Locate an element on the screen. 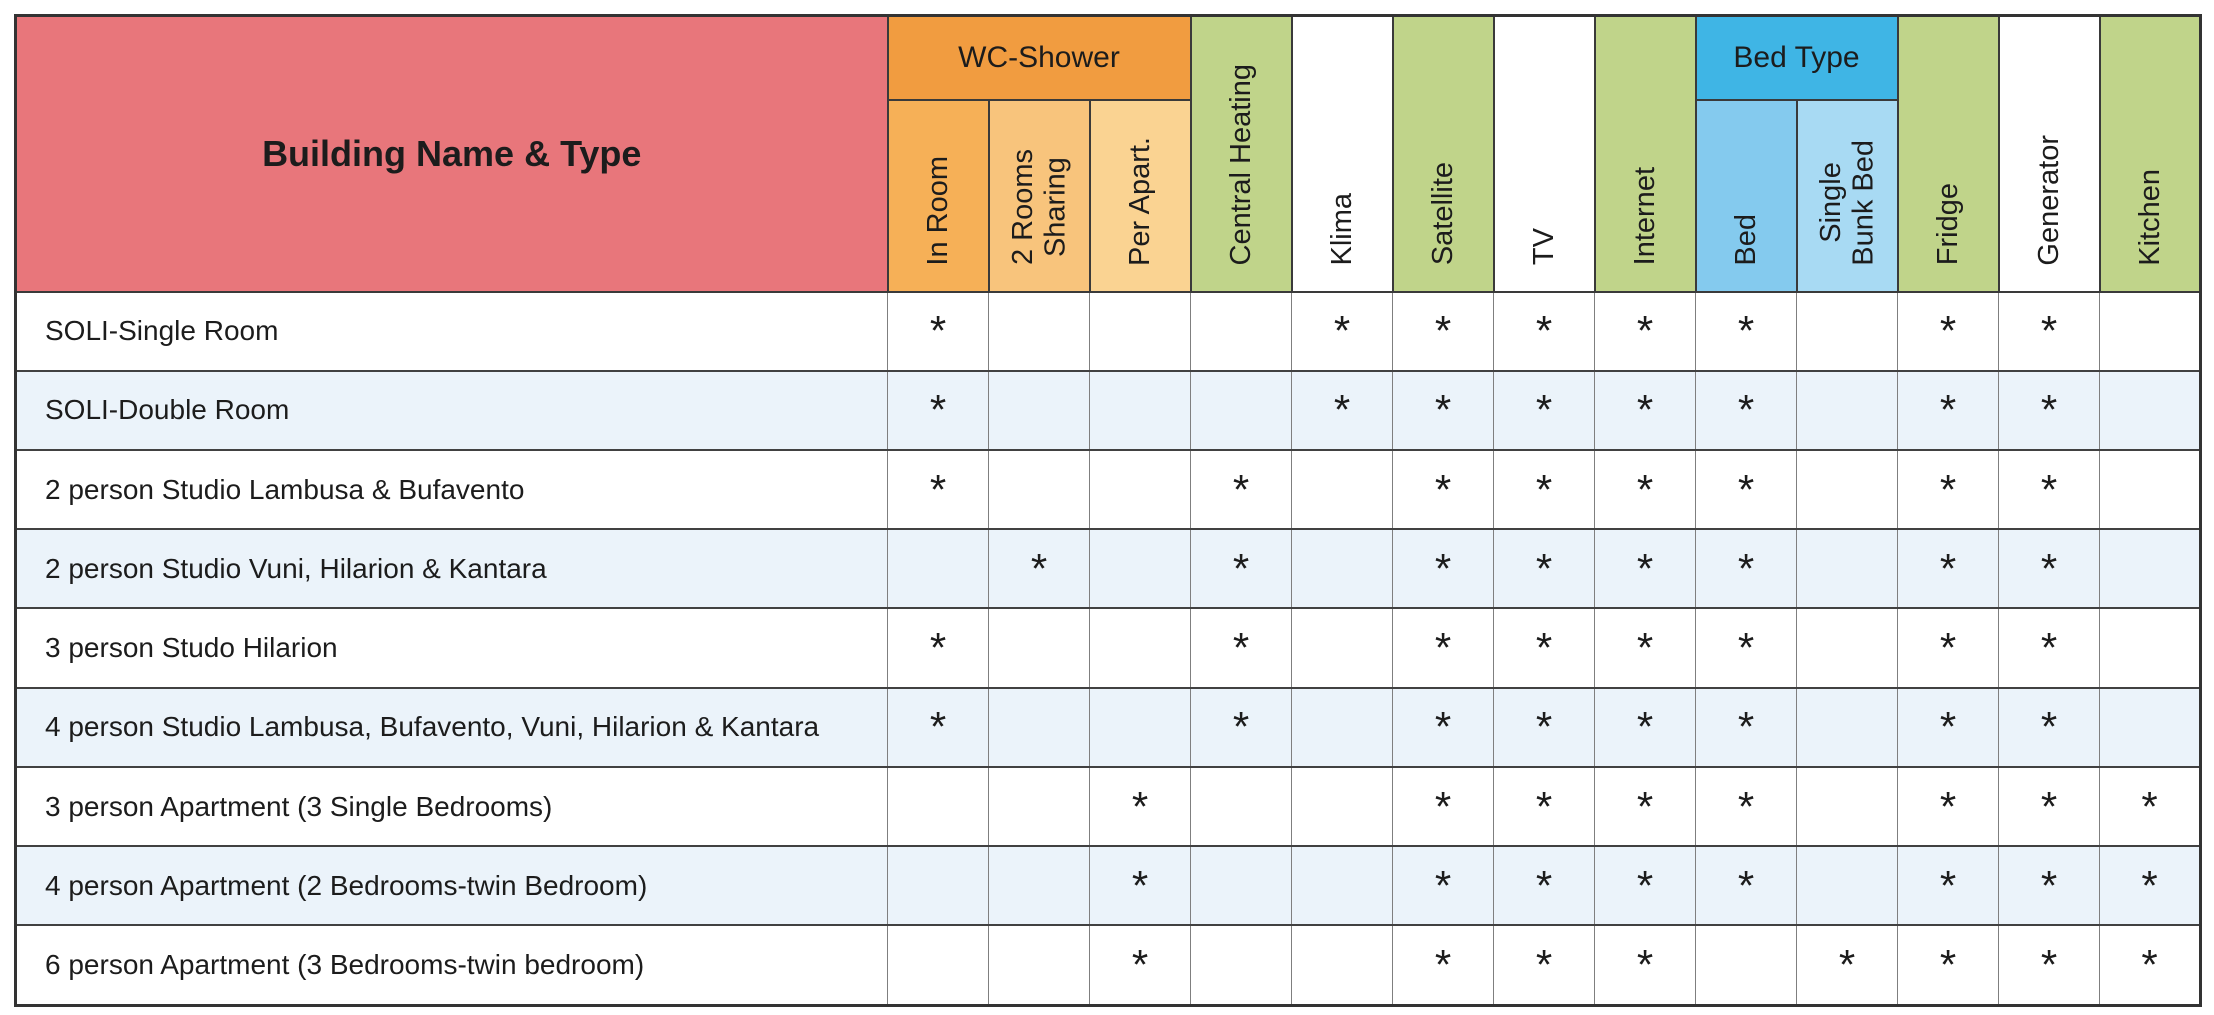  column-header-bed-label: Bed is located at coordinates (1745, 239).